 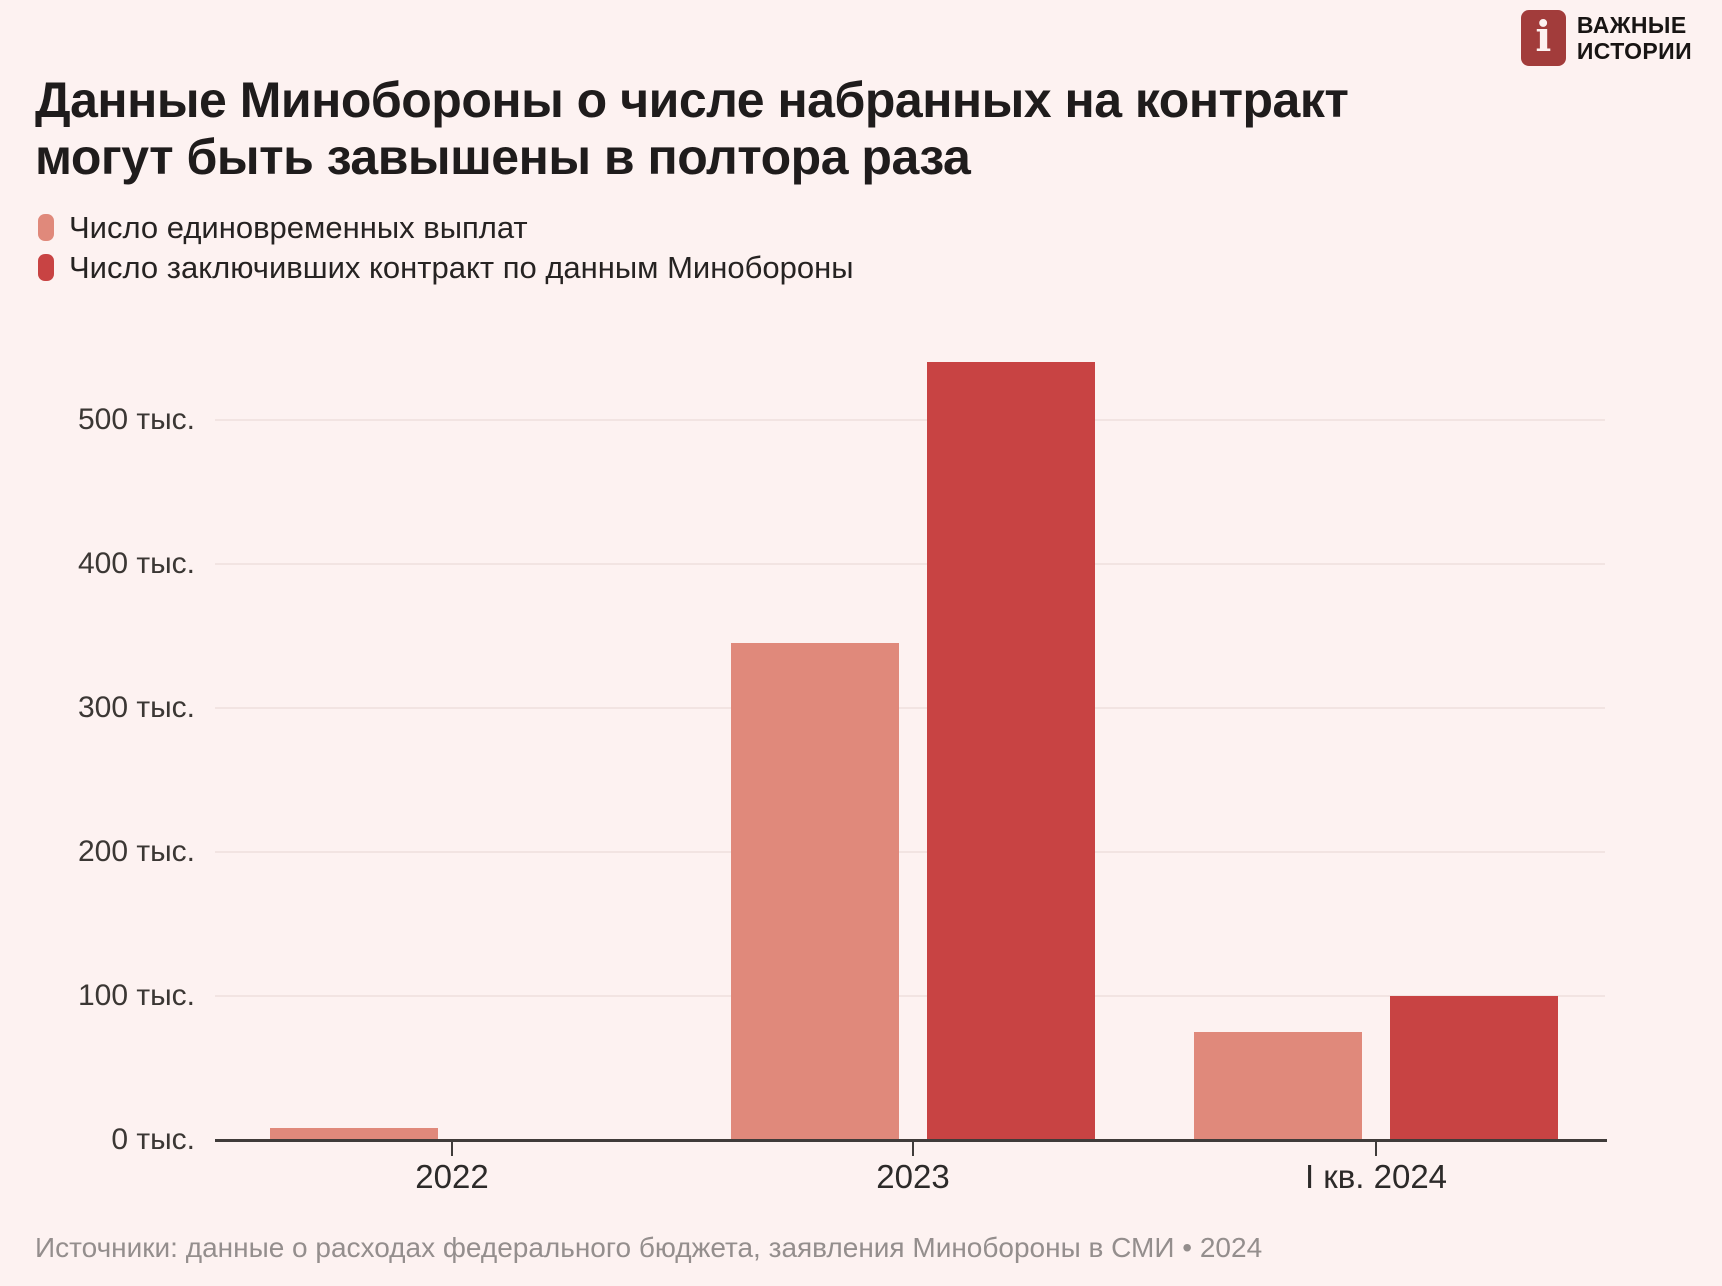 I want to click on y-axis-label-300: 300 тыс., so click(x=136, y=707).